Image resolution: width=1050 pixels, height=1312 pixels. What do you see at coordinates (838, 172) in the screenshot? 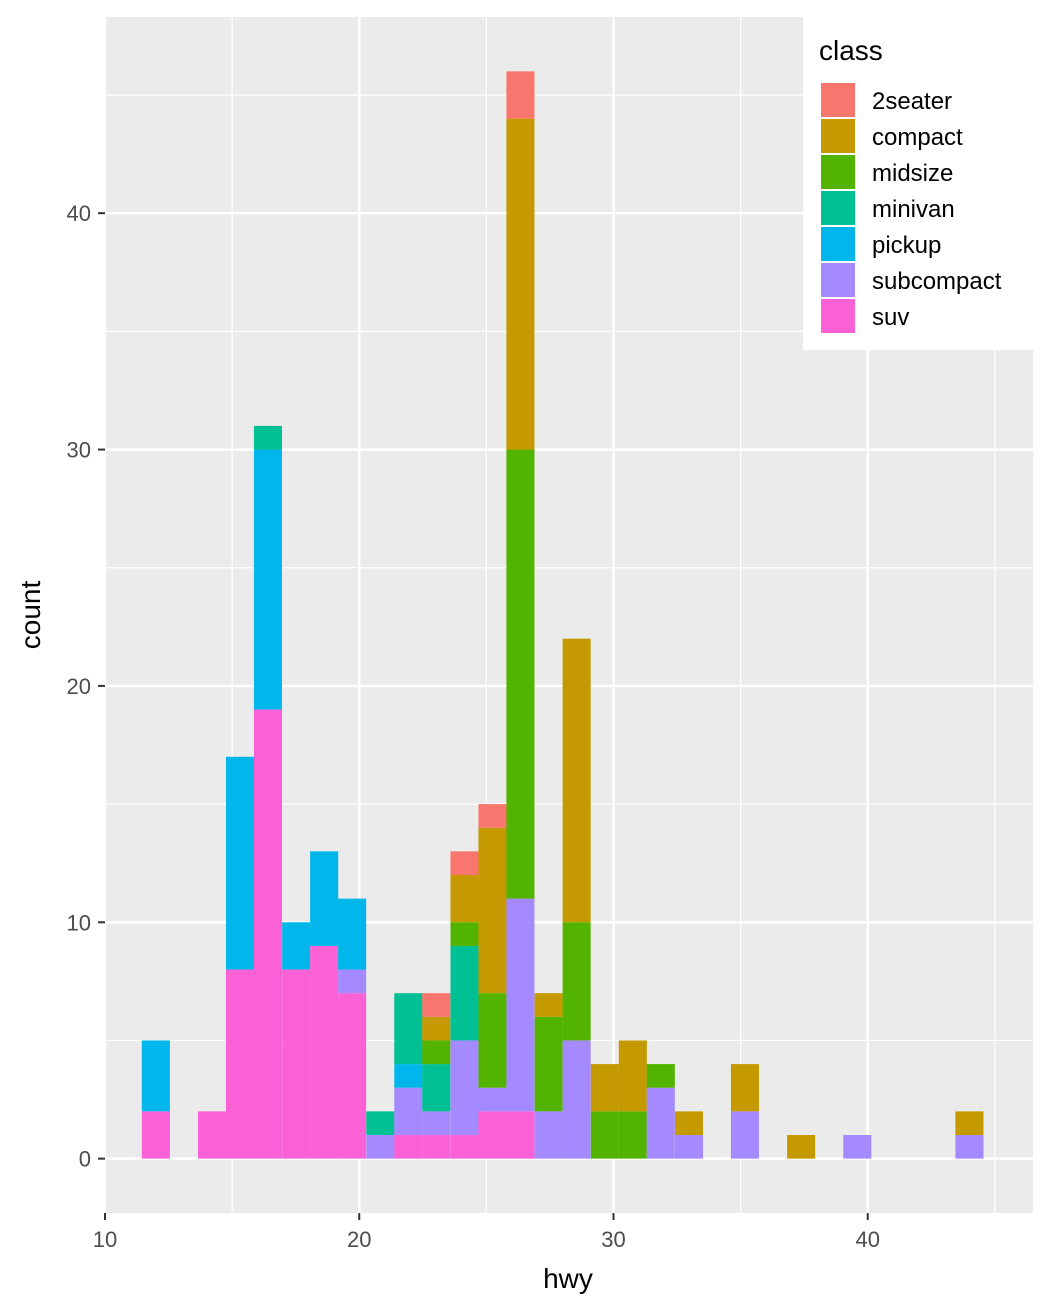
I see `legend-key-midsize` at bounding box center [838, 172].